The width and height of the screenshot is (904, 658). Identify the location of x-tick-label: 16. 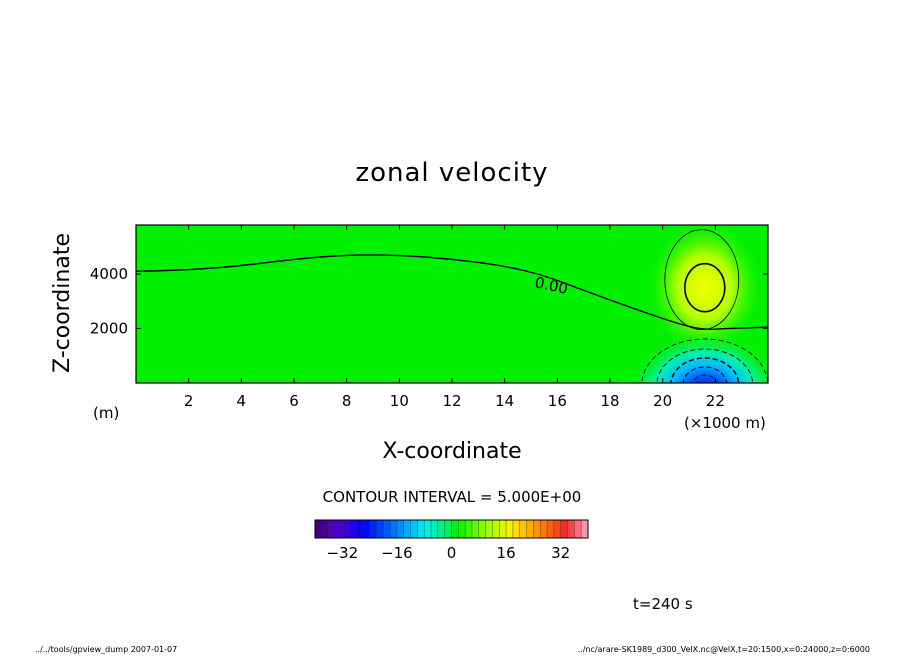
(557, 401).